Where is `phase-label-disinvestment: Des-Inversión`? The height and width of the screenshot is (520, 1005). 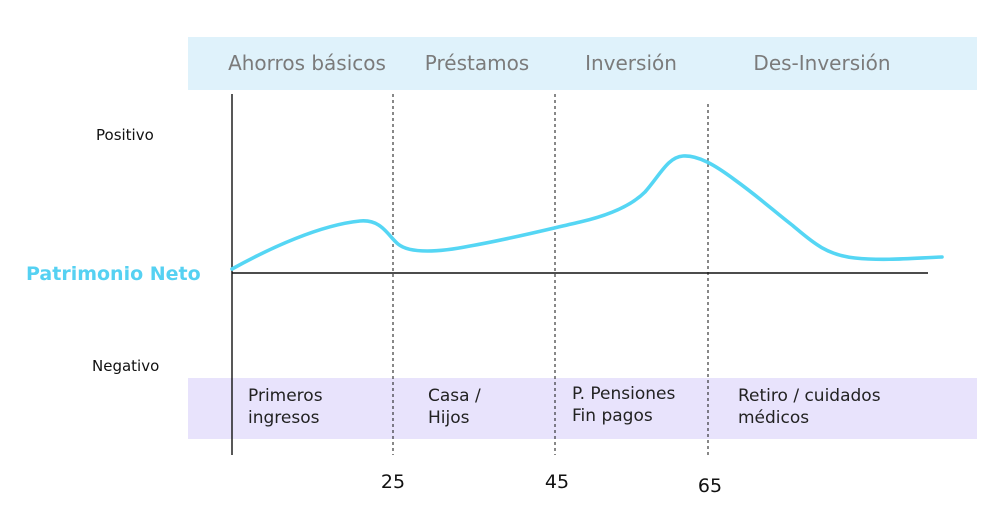 phase-label-disinvestment: Des-Inversión is located at coordinates (822, 63).